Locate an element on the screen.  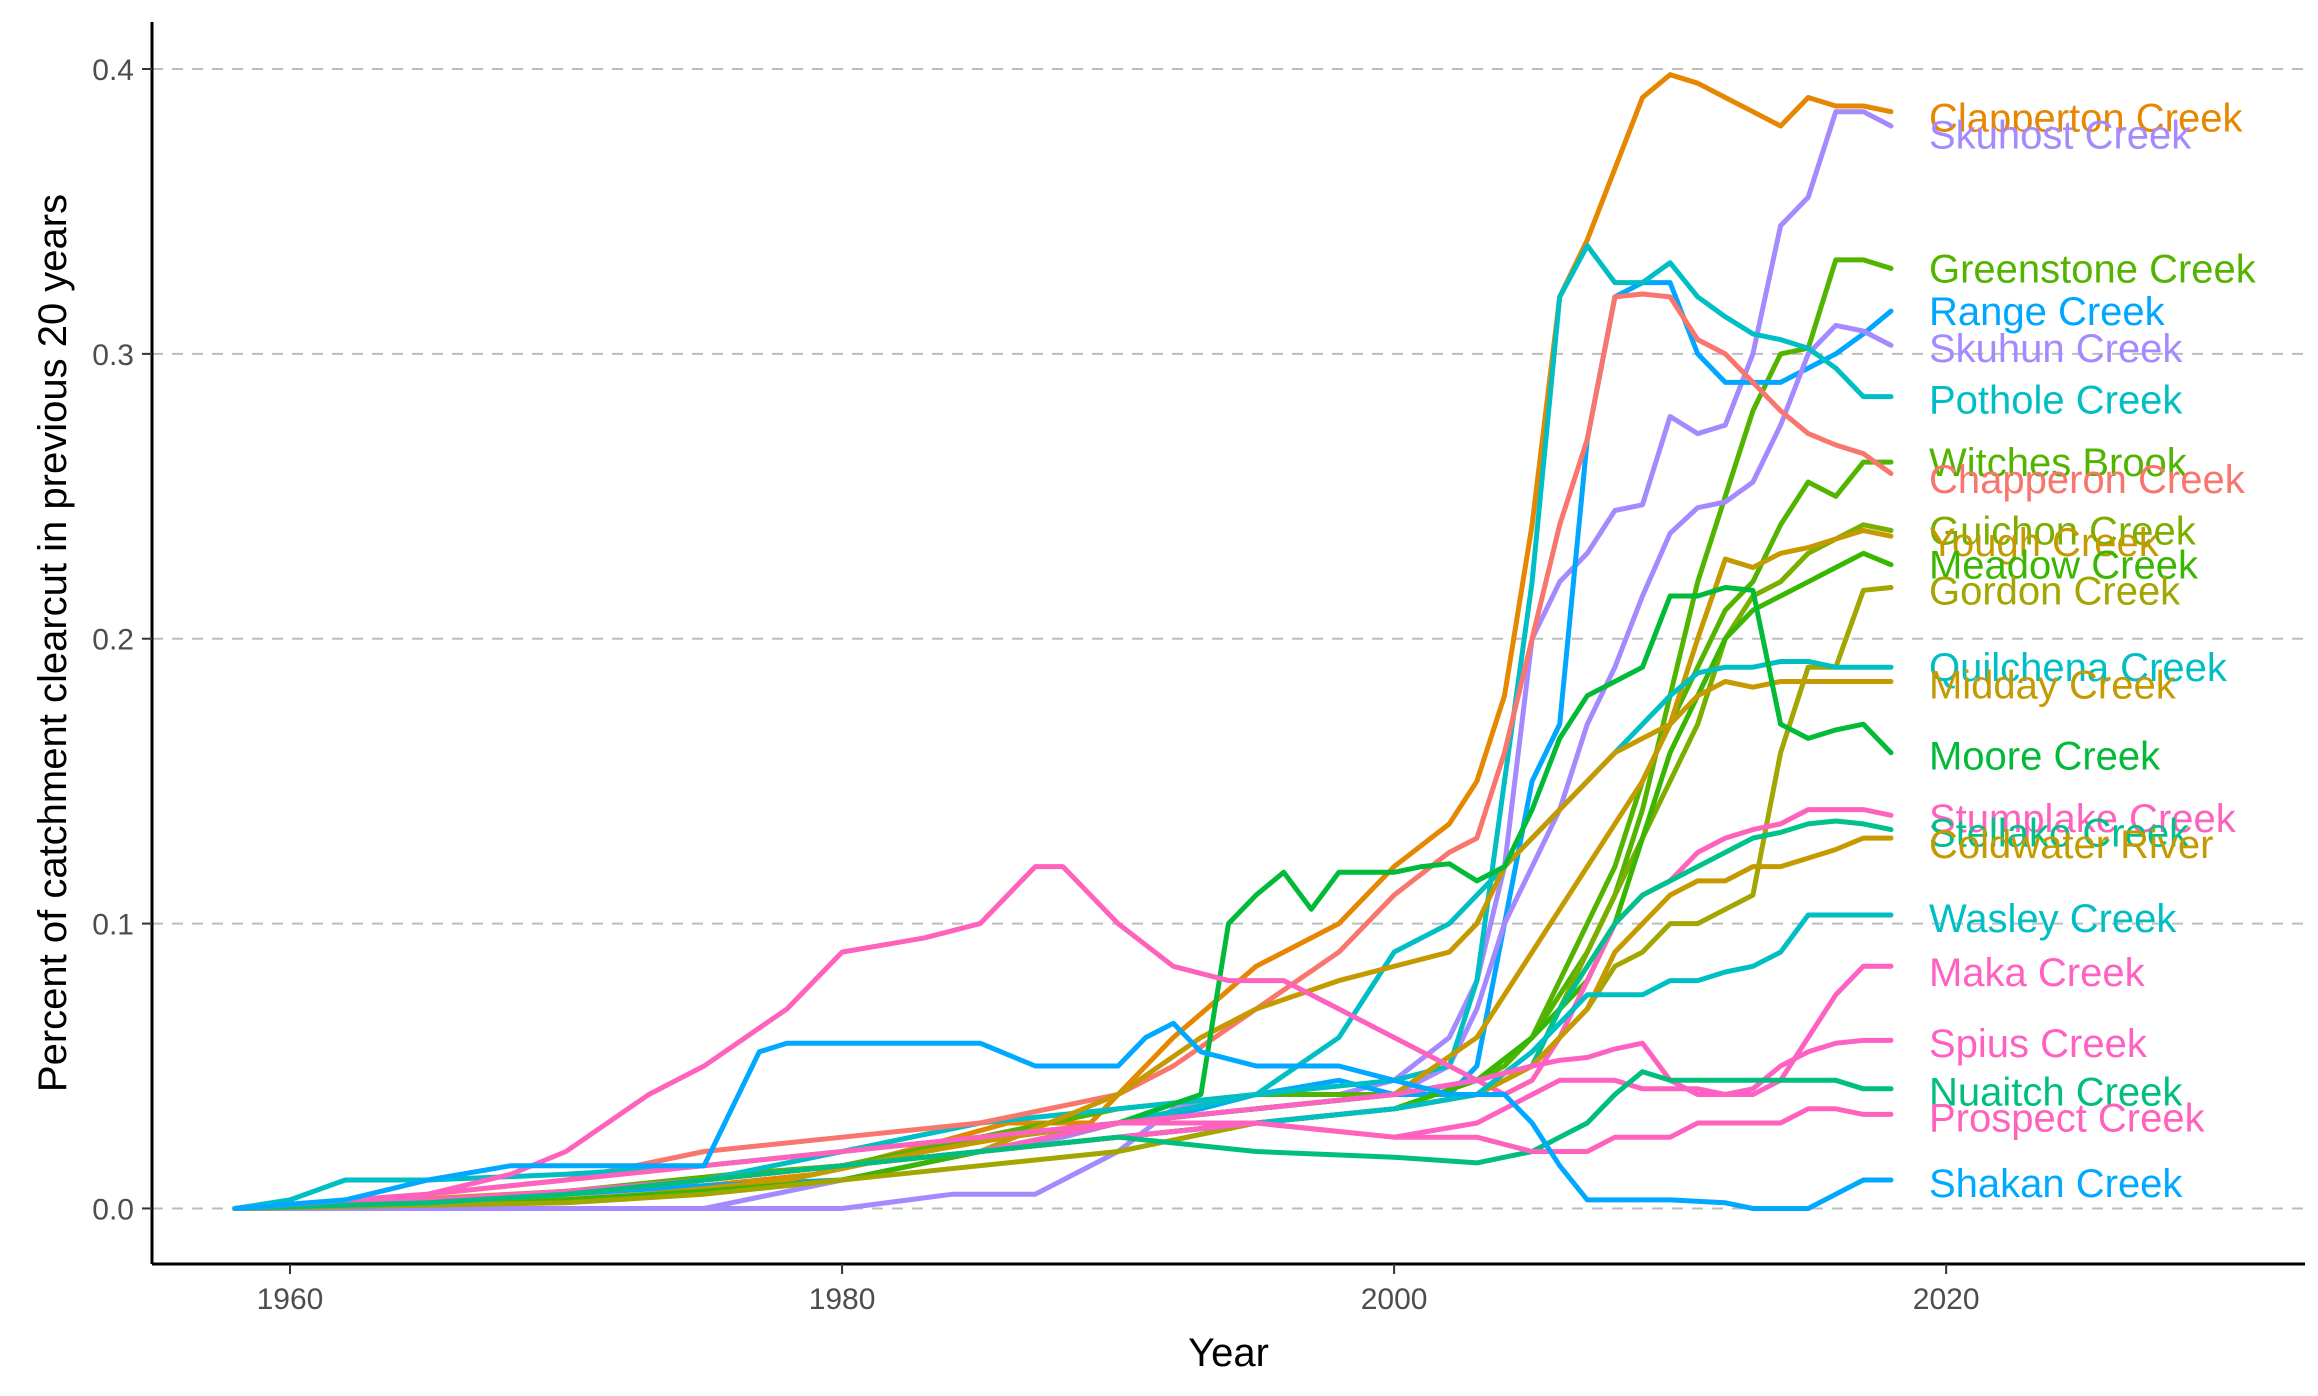
series-label-3: Range Creek is located at coordinates (2047, 312).